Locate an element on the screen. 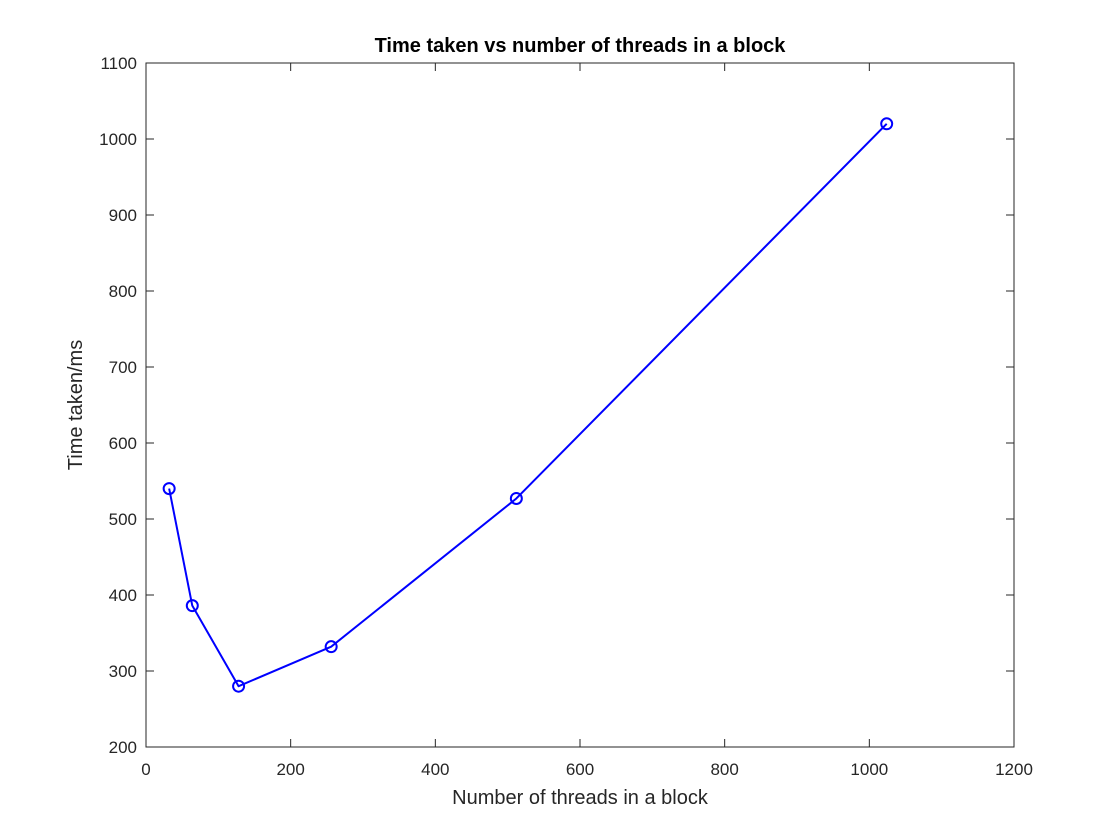 Image resolution: width=1120 pixels, height=840 pixels. y-tick-label: 500 is located at coordinates (123, 519).